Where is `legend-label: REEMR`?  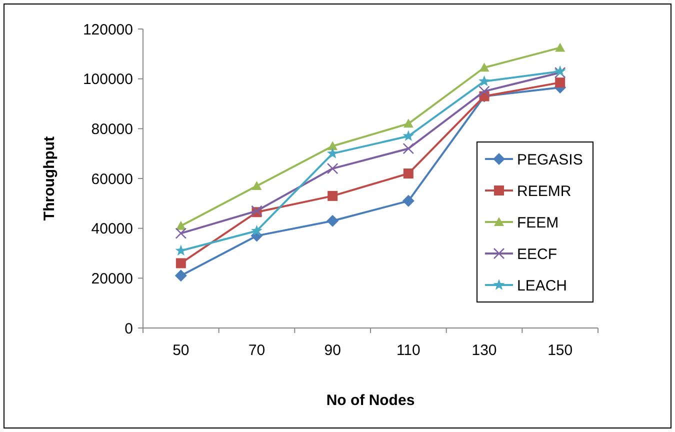 legend-label: REEMR is located at coordinates (544, 191).